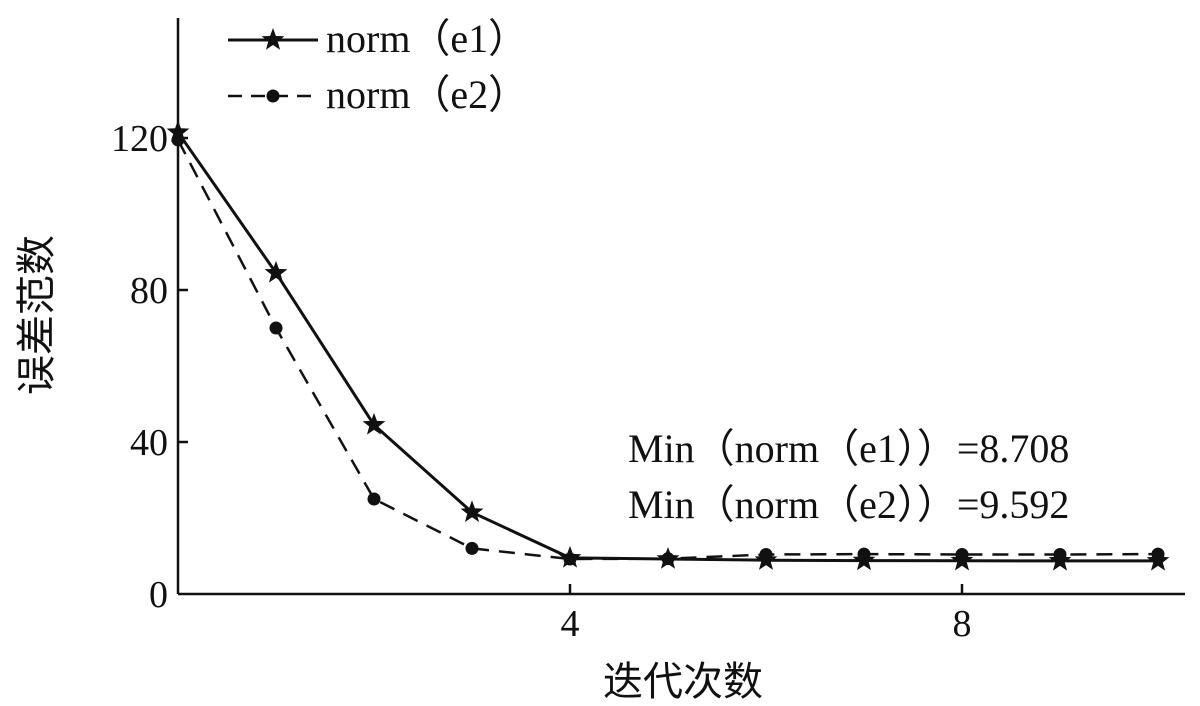 This screenshot has width=1200, height=706. I want to click on y-tick-label: 40, so click(149, 443).